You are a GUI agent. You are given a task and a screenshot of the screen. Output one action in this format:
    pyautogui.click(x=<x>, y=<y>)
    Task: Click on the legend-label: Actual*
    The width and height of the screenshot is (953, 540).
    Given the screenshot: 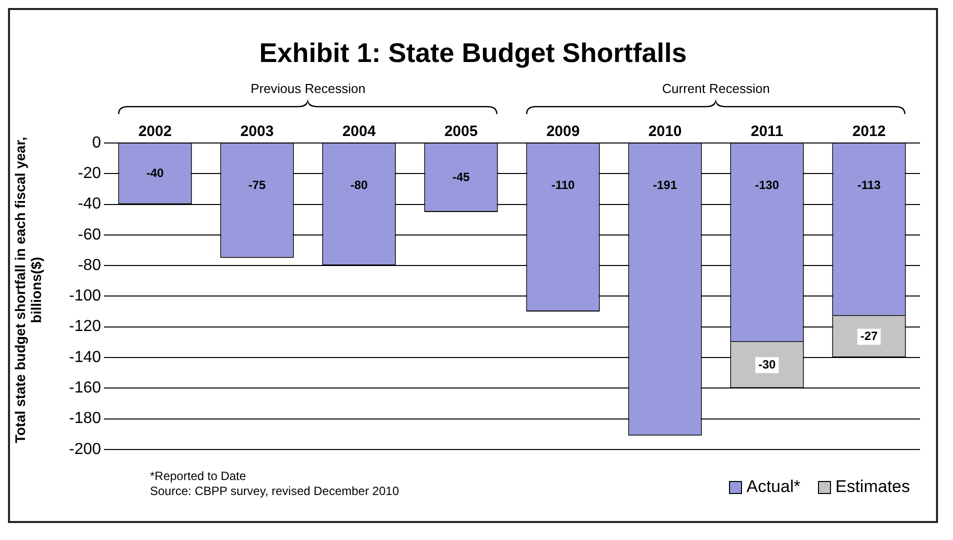 What is the action you would take?
    pyautogui.click(x=773, y=487)
    